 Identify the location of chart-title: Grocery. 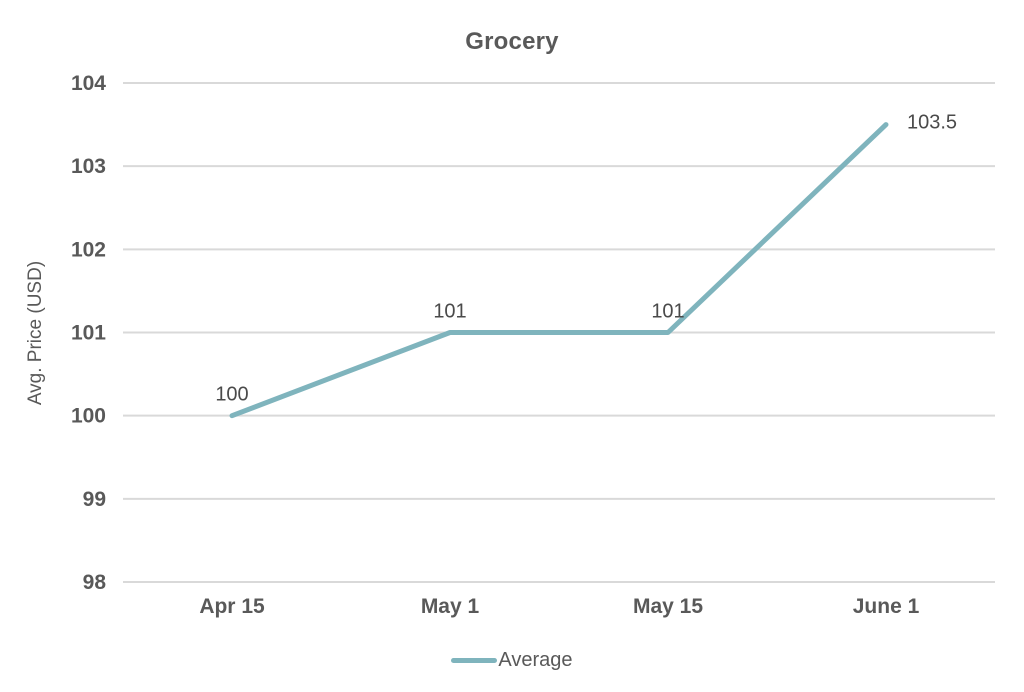
(512, 41).